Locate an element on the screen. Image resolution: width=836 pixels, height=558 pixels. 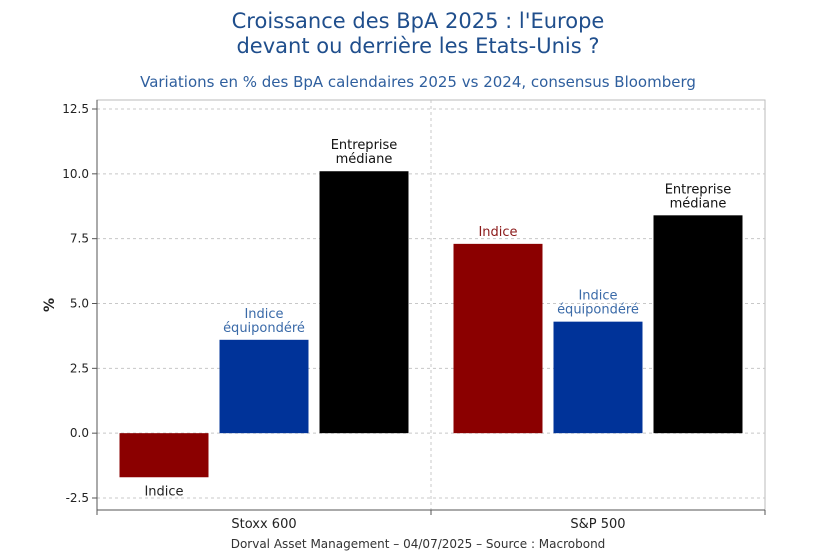
chart-title-line2: devant ou derrière les Etats-Unis ? is located at coordinates (418, 46).